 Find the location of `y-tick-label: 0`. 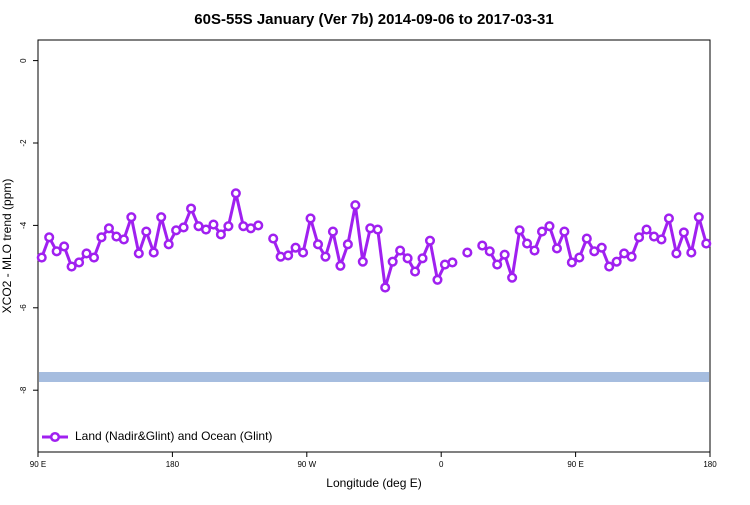

y-tick-label: 0 is located at coordinates (23, 60).